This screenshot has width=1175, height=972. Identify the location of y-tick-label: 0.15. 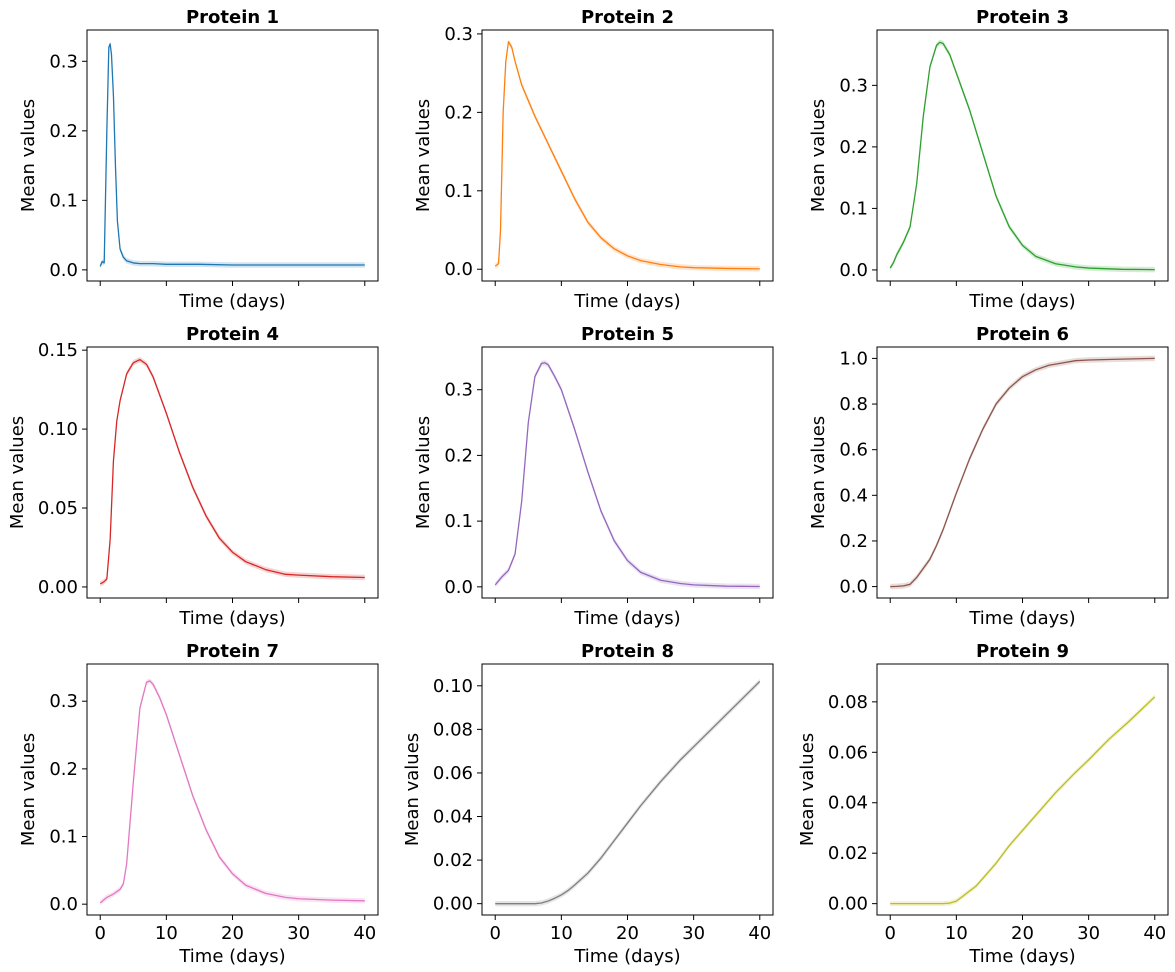
(58, 350).